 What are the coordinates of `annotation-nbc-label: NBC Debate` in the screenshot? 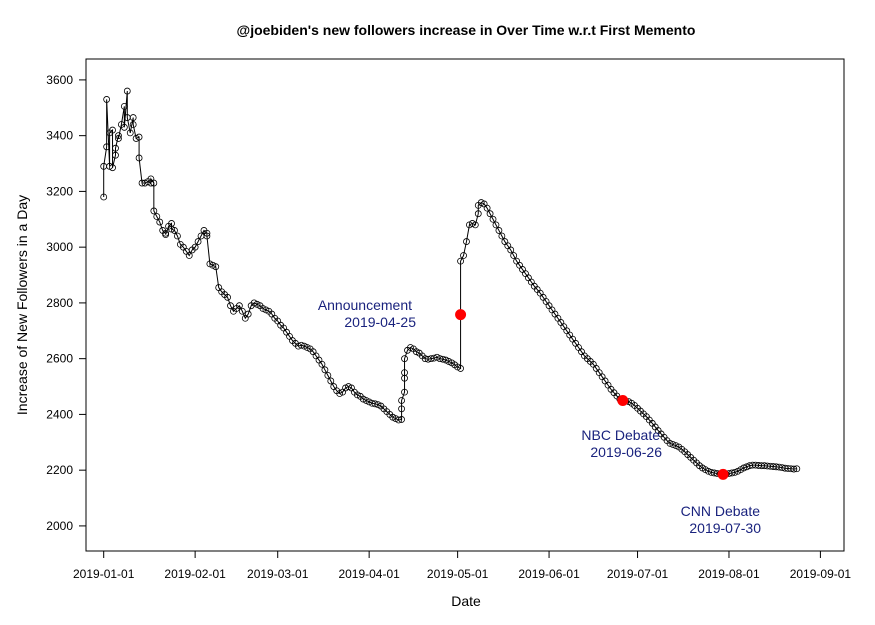 It's located at (620, 435).